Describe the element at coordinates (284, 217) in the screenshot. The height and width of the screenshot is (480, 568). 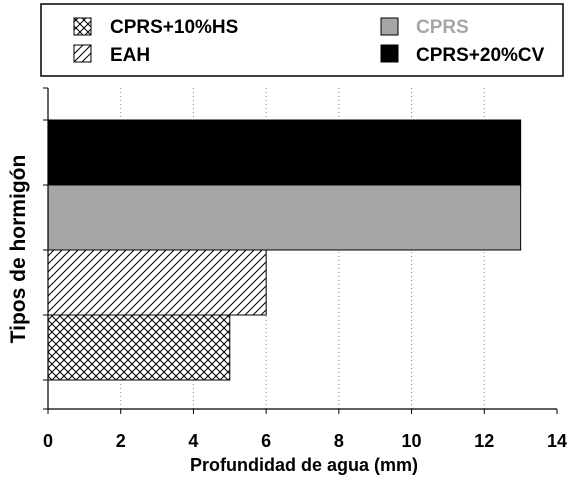
I see `bar-cprs` at that location.